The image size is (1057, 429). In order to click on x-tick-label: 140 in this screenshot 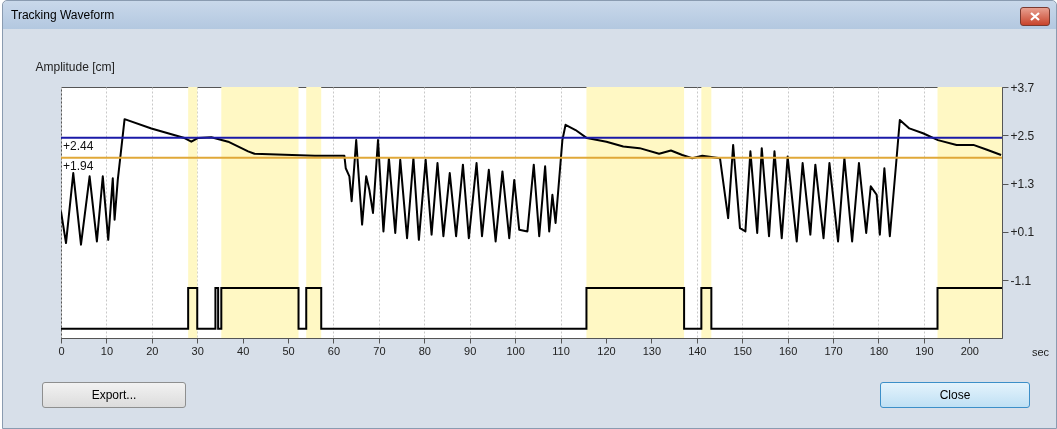, I will do `click(697, 350)`.